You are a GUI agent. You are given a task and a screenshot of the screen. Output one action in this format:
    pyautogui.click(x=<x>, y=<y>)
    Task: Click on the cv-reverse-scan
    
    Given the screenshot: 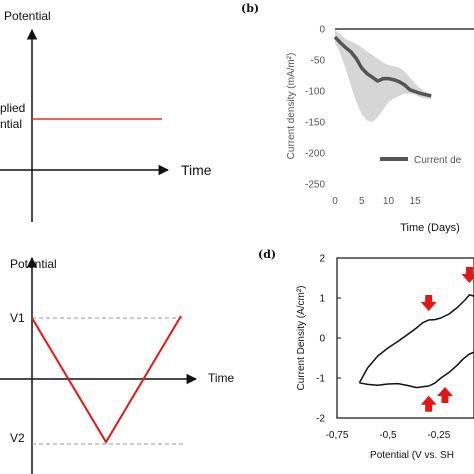 What is the action you would take?
    pyautogui.click(x=416, y=370)
    